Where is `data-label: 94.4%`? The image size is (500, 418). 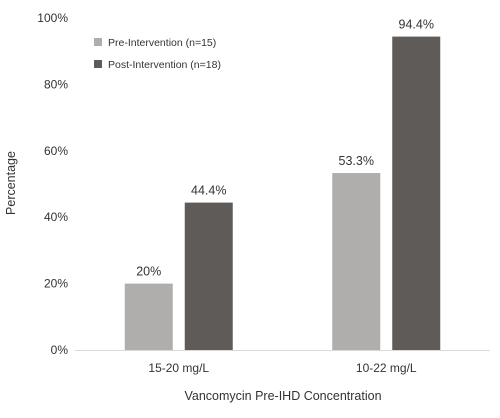
data-label: 94.4% is located at coordinates (416, 25).